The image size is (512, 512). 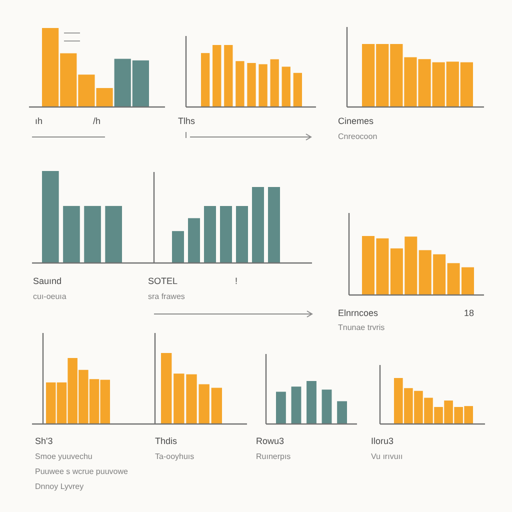 I want to click on text: 18, so click(x=469, y=313).